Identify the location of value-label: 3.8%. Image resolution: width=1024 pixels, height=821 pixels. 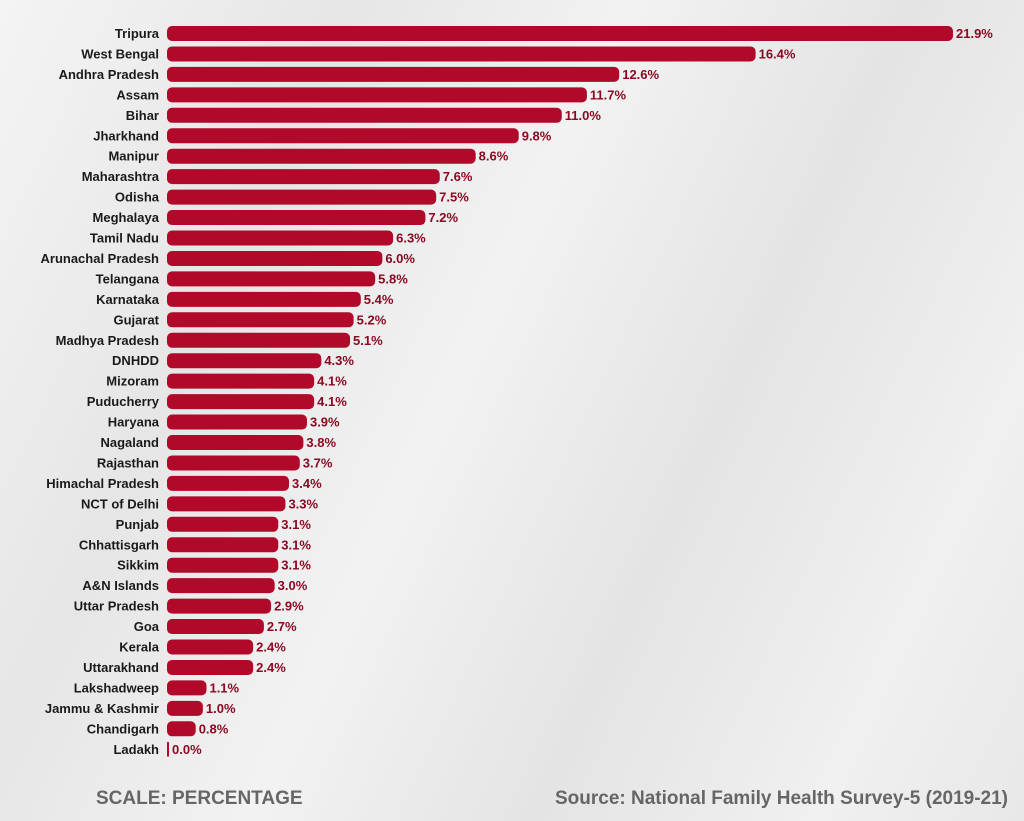
(321, 442).